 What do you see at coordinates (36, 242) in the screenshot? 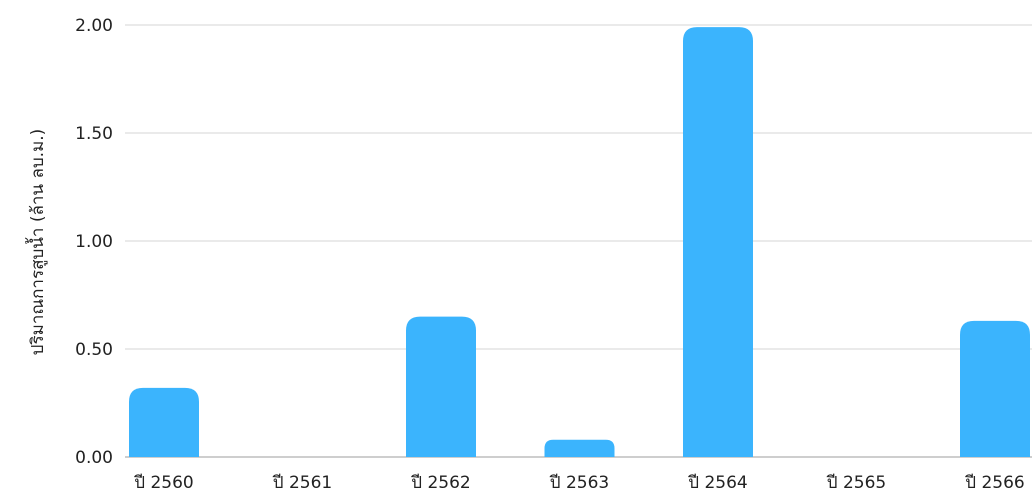
I see `y-axis-title: ปริมาณการสูบน้ำ (ล้าน ลบ.ม.)` at bounding box center [36, 242].